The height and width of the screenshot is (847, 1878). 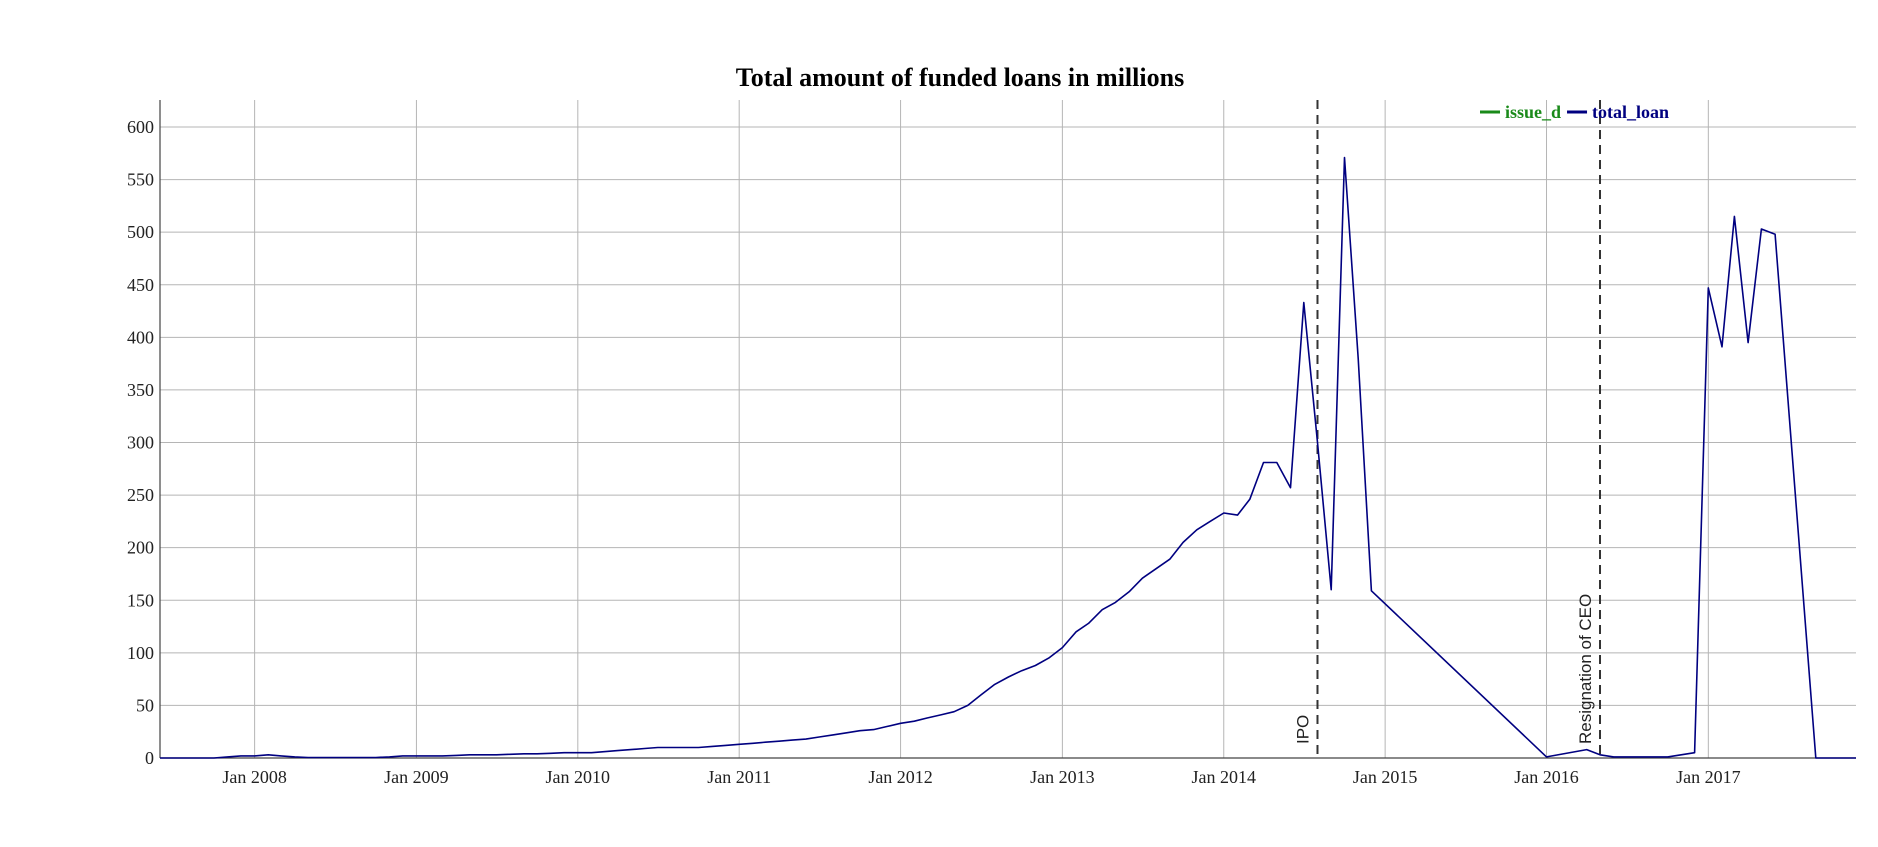 I want to click on y-tick-label: 450, so click(x=140, y=285).